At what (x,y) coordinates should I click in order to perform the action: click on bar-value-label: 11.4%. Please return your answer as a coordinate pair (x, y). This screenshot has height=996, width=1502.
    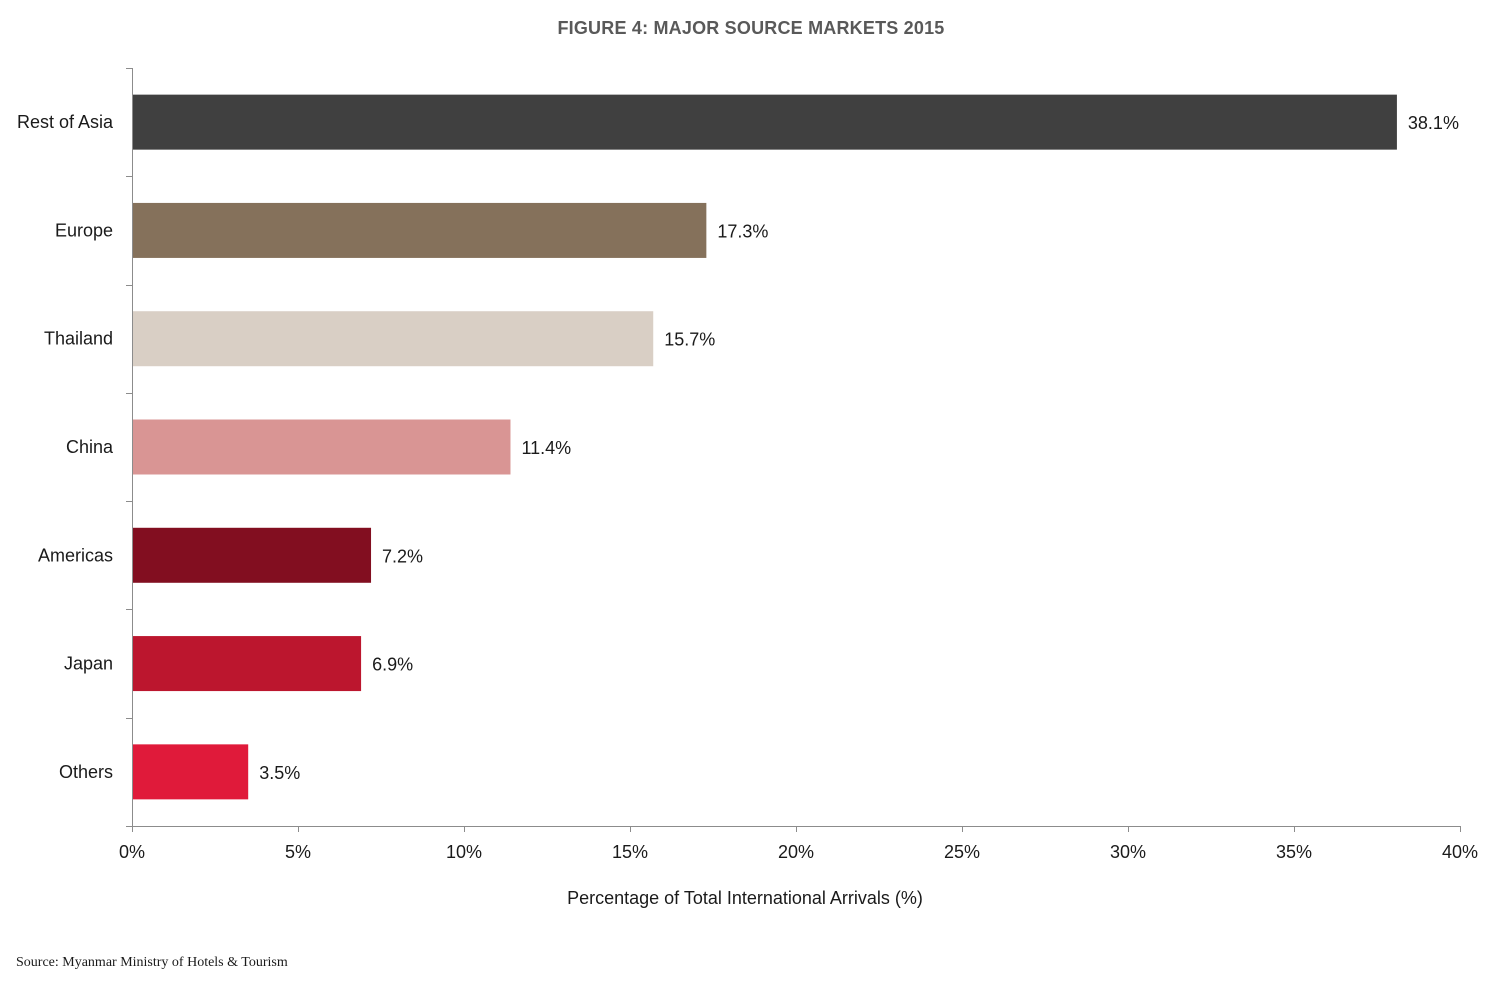
    Looking at the image, I should click on (546, 448).